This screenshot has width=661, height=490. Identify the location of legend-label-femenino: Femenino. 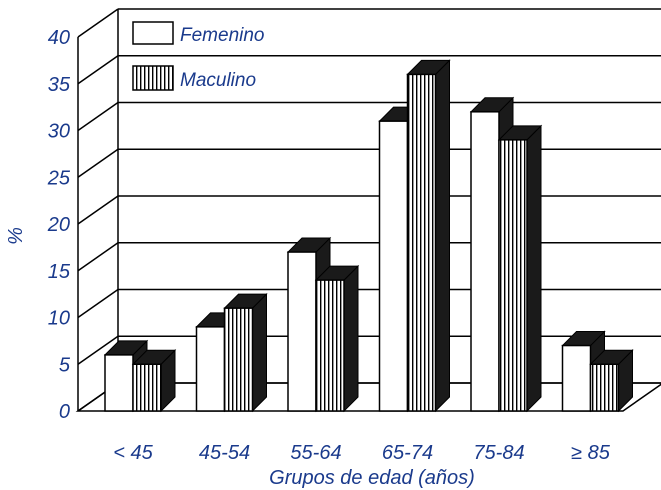
(222, 35).